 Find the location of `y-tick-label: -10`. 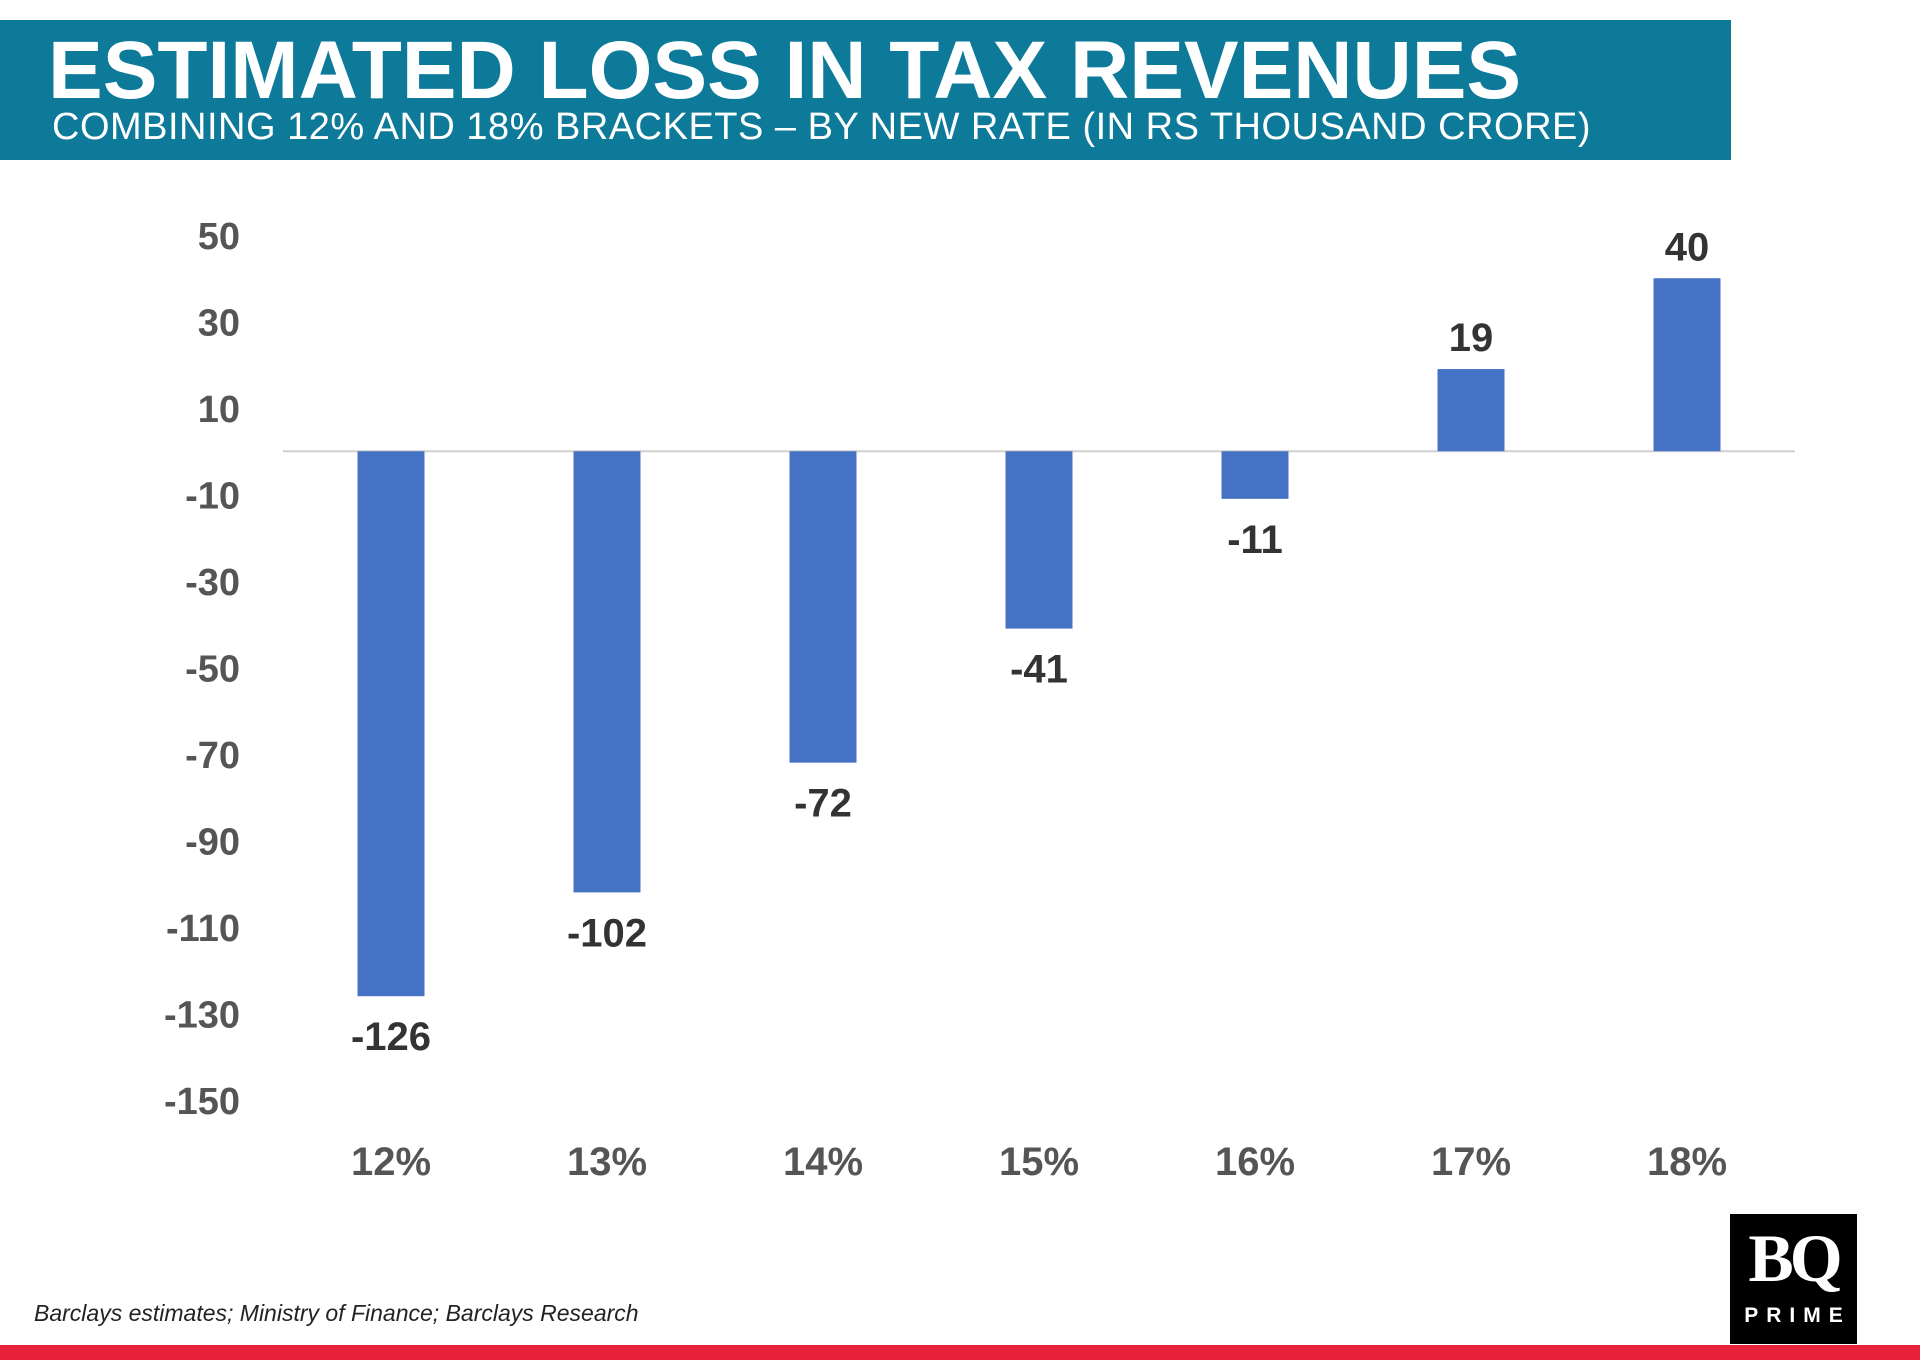

y-tick-label: -10 is located at coordinates (212, 497).